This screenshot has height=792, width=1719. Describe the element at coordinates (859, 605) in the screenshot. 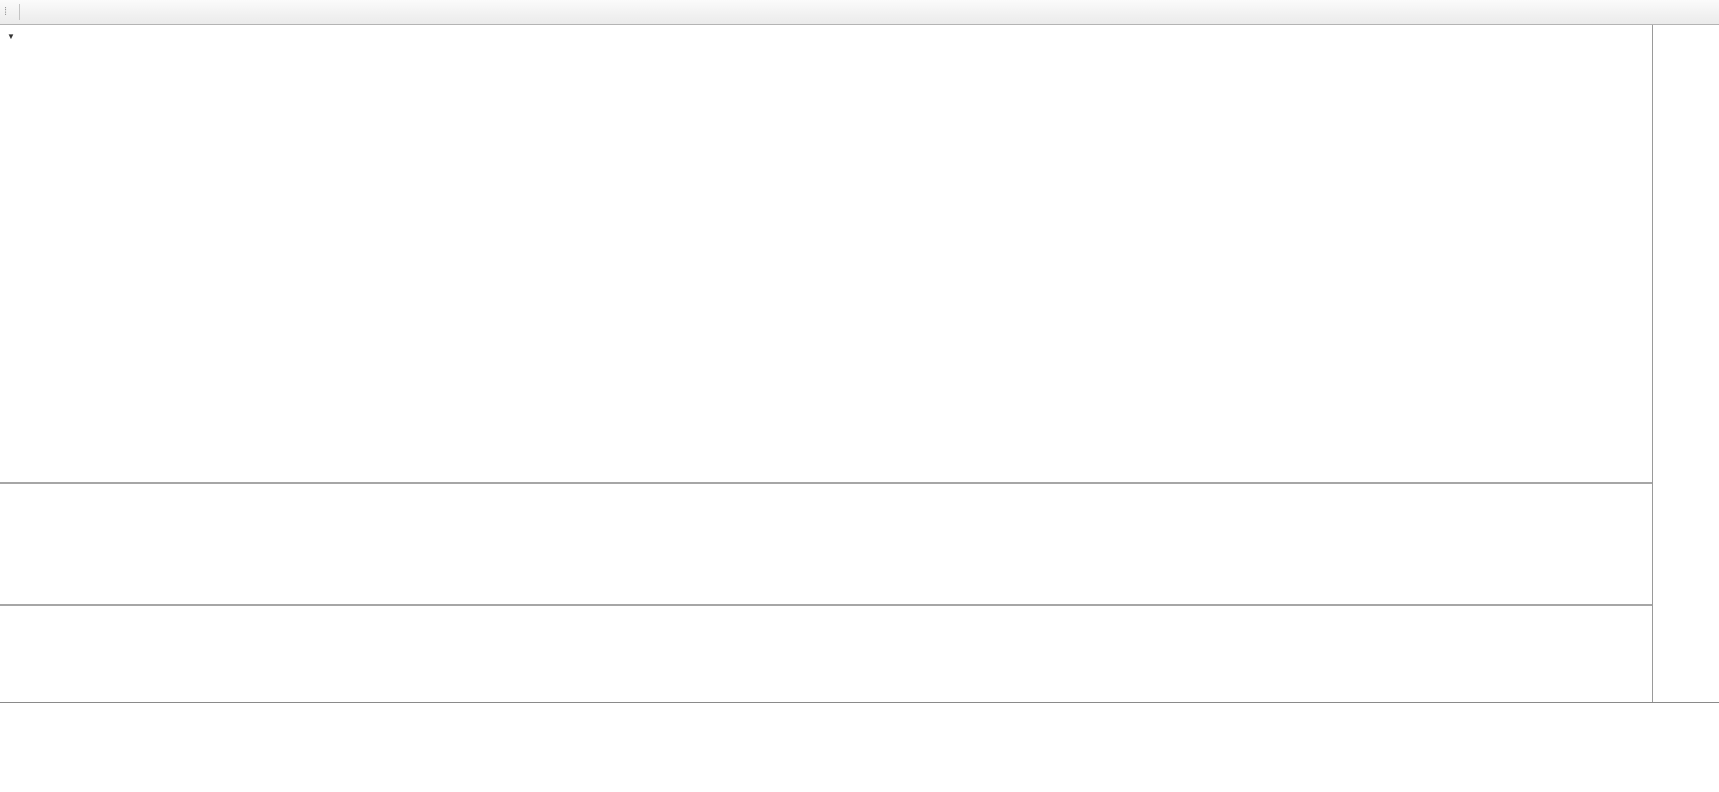

I see `pane-separator-rsi` at that location.